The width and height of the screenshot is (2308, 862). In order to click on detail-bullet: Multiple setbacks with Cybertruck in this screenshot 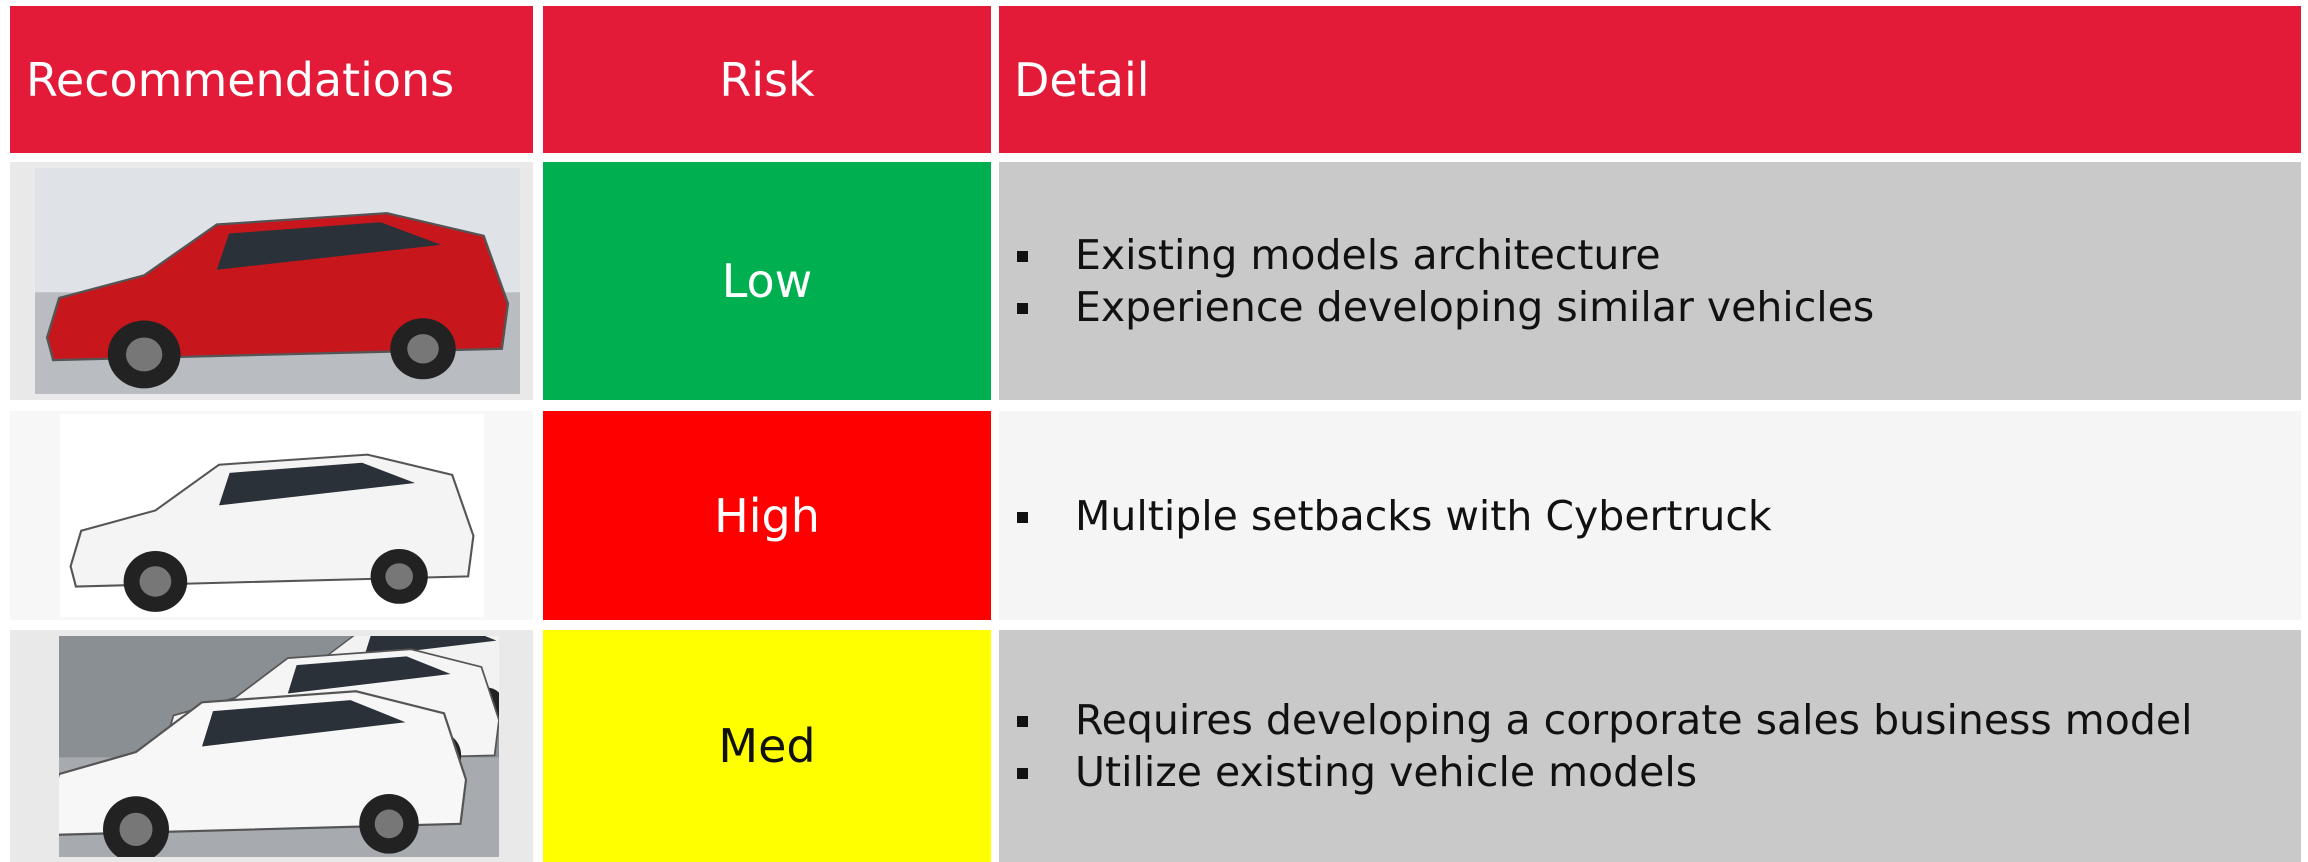, I will do `click(1650, 516)`.